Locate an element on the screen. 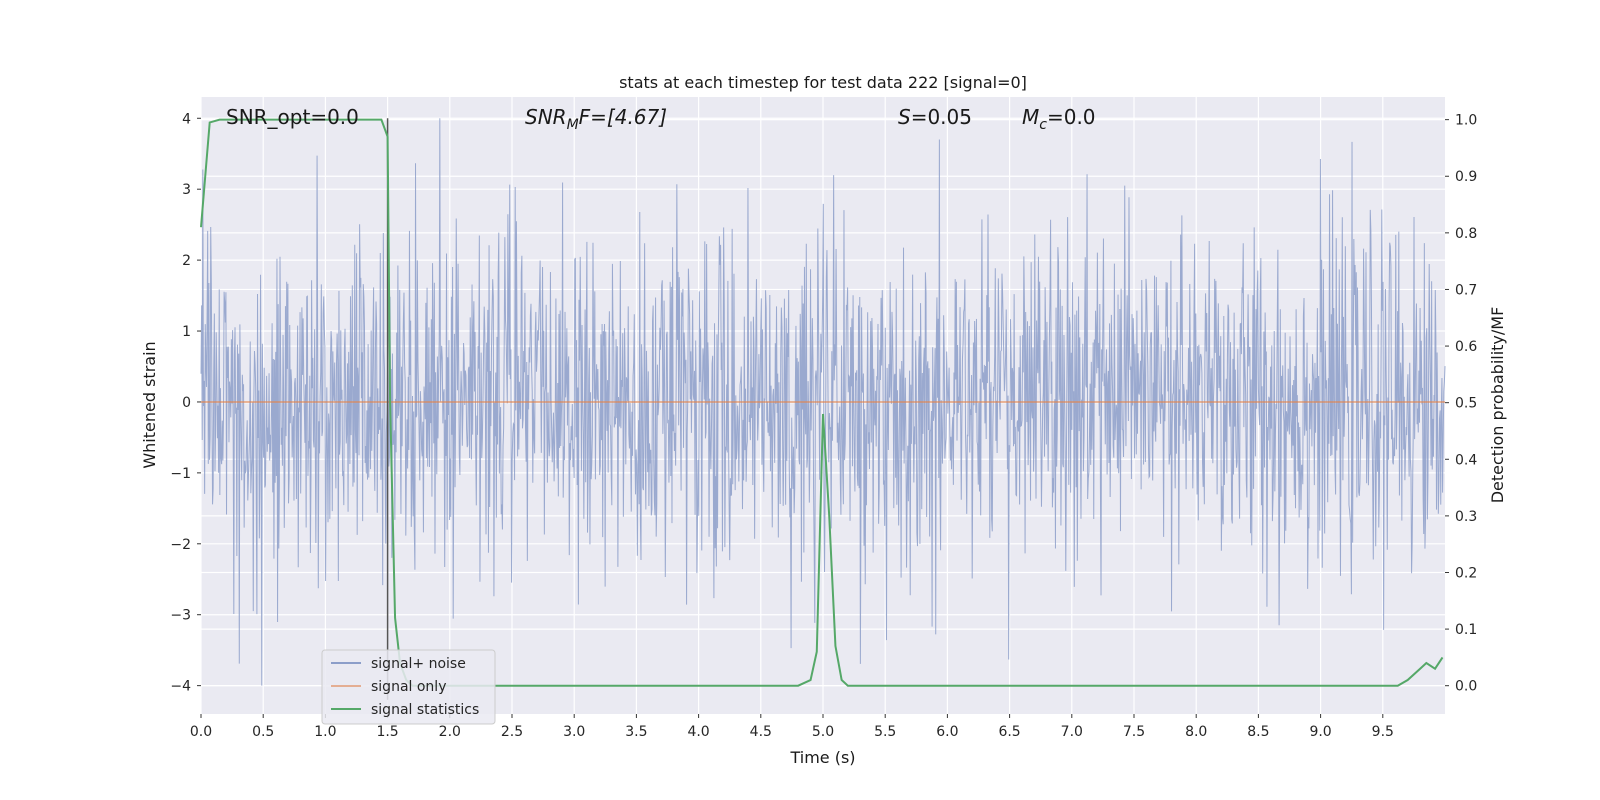 This screenshot has width=1600, height=800. x-tick-label: 1.0 is located at coordinates (325, 732).